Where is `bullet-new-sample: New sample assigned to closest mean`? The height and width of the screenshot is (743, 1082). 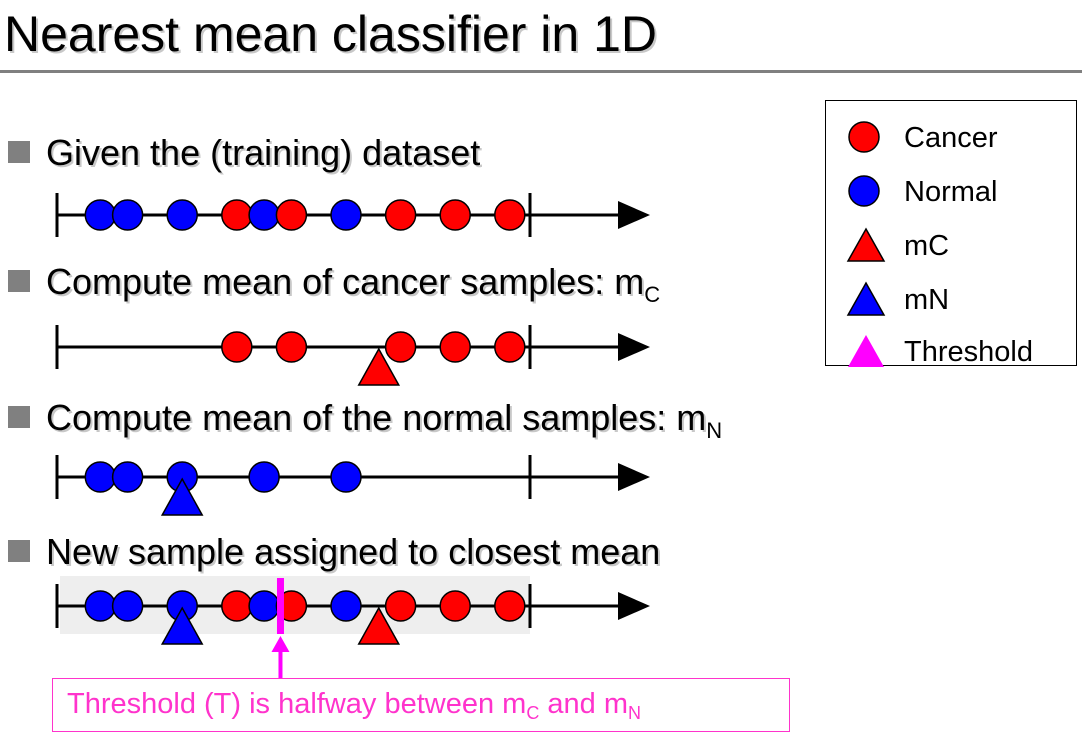 bullet-new-sample: New sample assigned to closest mean is located at coordinates (334, 552).